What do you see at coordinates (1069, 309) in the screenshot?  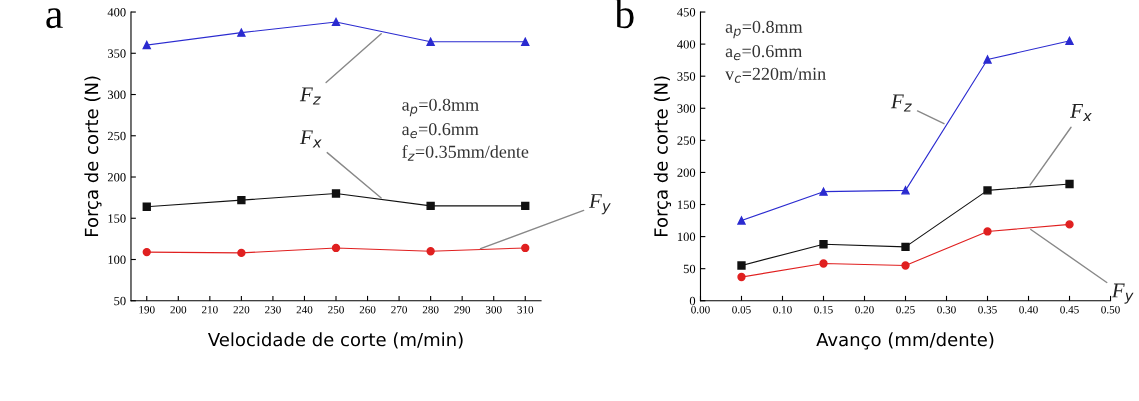 I see `x-tick-label: 0.45` at bounding box center [1069, 309].